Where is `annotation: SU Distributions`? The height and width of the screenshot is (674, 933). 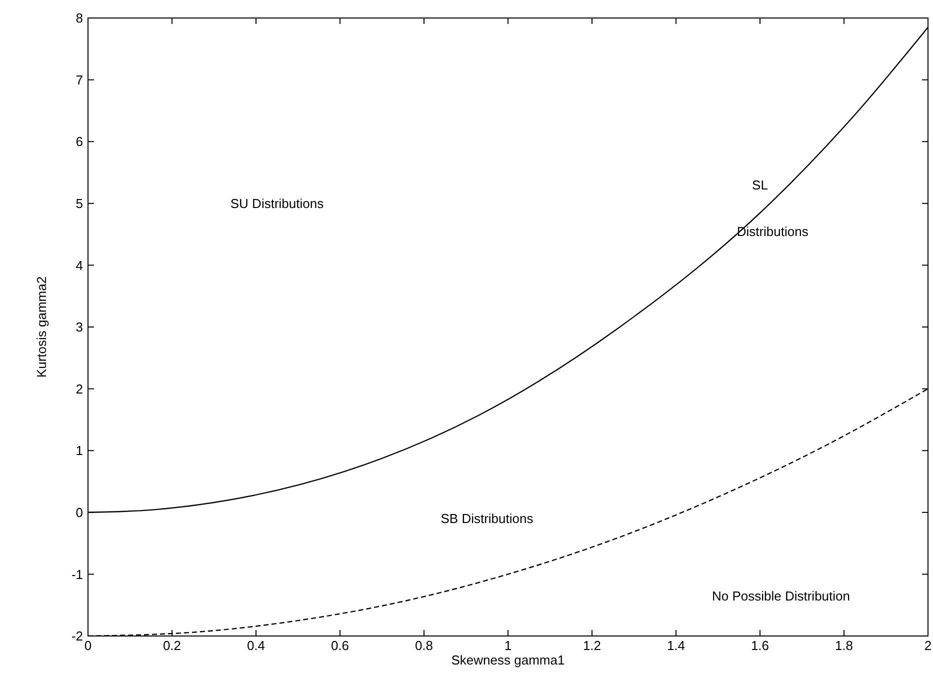
annotation: SU Distributions is located at coordinates (277, 203).